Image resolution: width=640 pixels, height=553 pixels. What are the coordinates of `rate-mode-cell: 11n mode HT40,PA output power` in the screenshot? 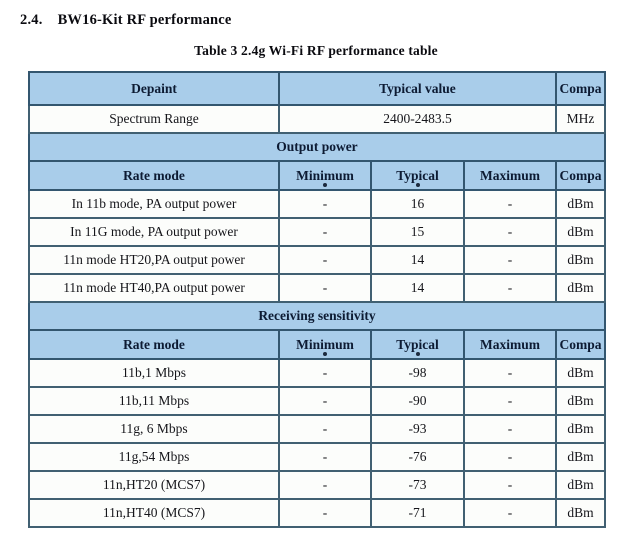 It's located at (154, 288).